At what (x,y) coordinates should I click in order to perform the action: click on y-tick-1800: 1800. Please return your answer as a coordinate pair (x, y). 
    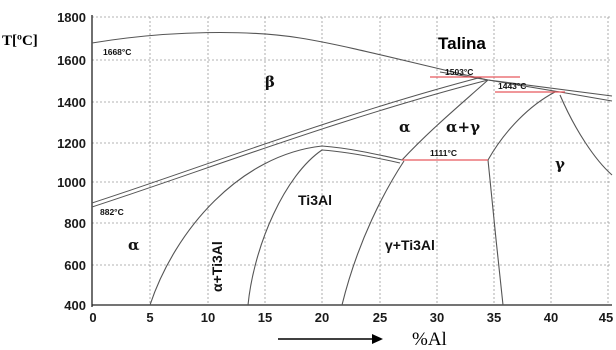
    Looking at the image, I should click on (71, 17).